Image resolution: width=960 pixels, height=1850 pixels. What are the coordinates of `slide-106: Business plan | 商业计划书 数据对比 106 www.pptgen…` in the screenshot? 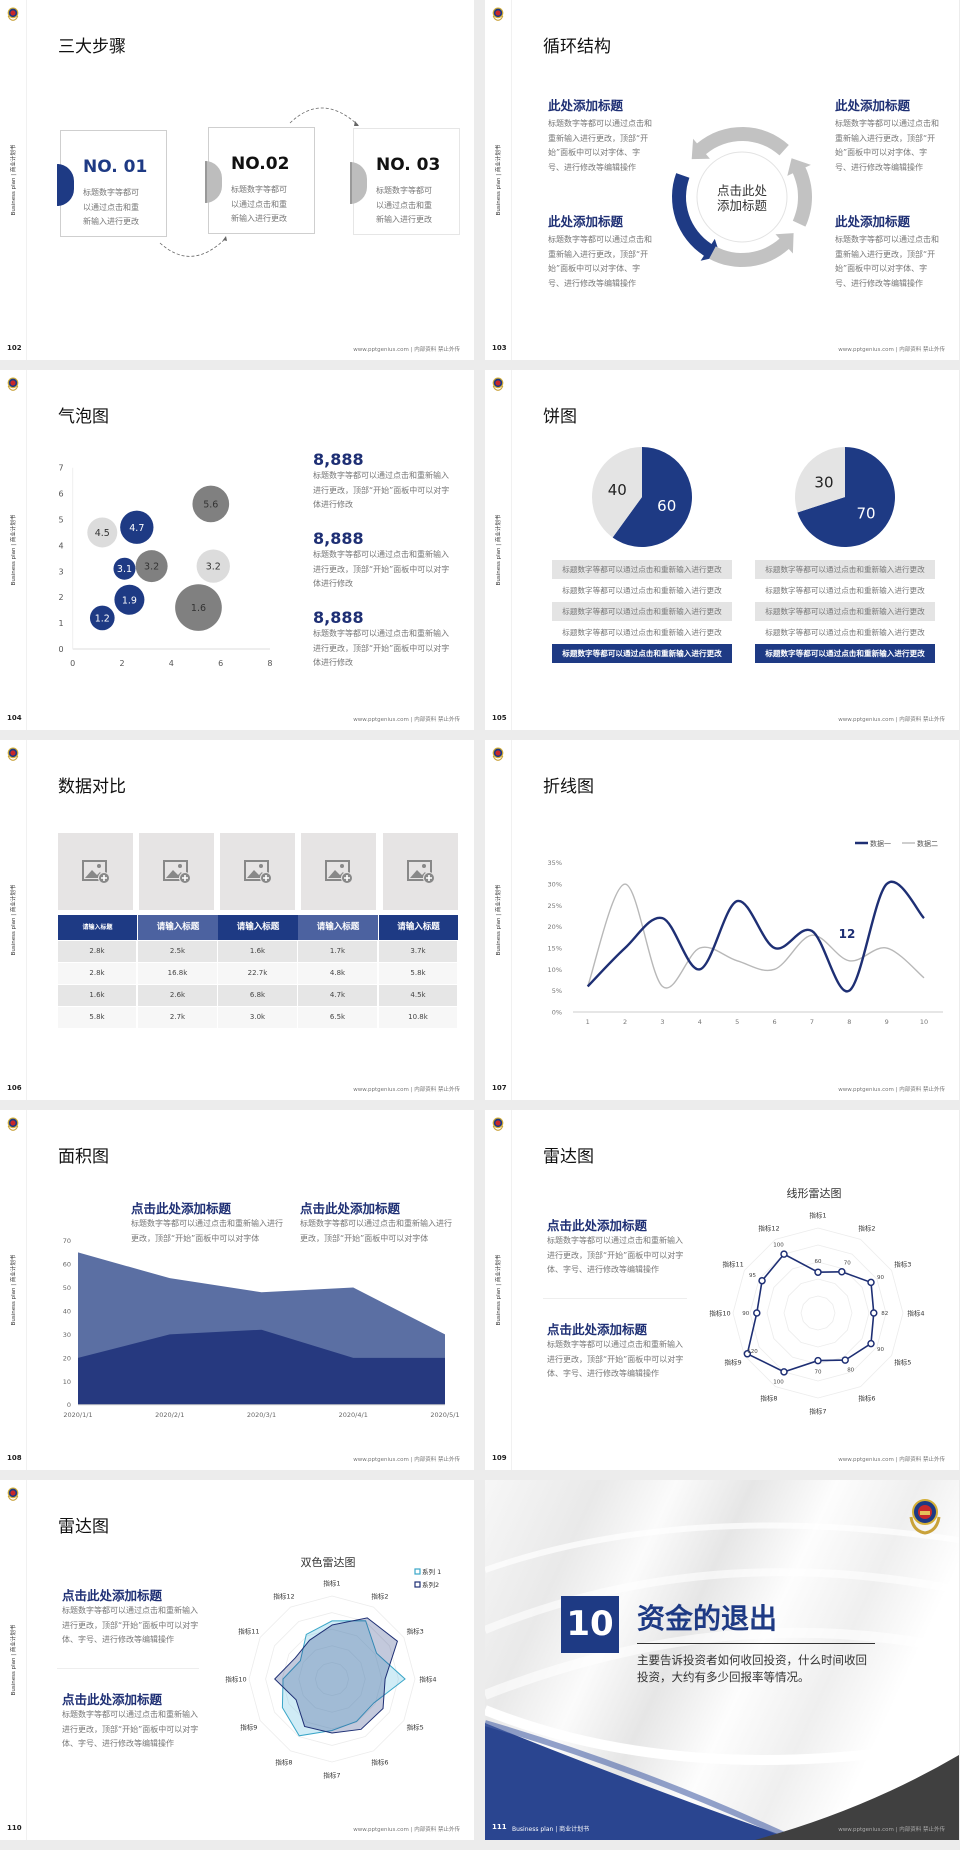 It's located at (237, 920).